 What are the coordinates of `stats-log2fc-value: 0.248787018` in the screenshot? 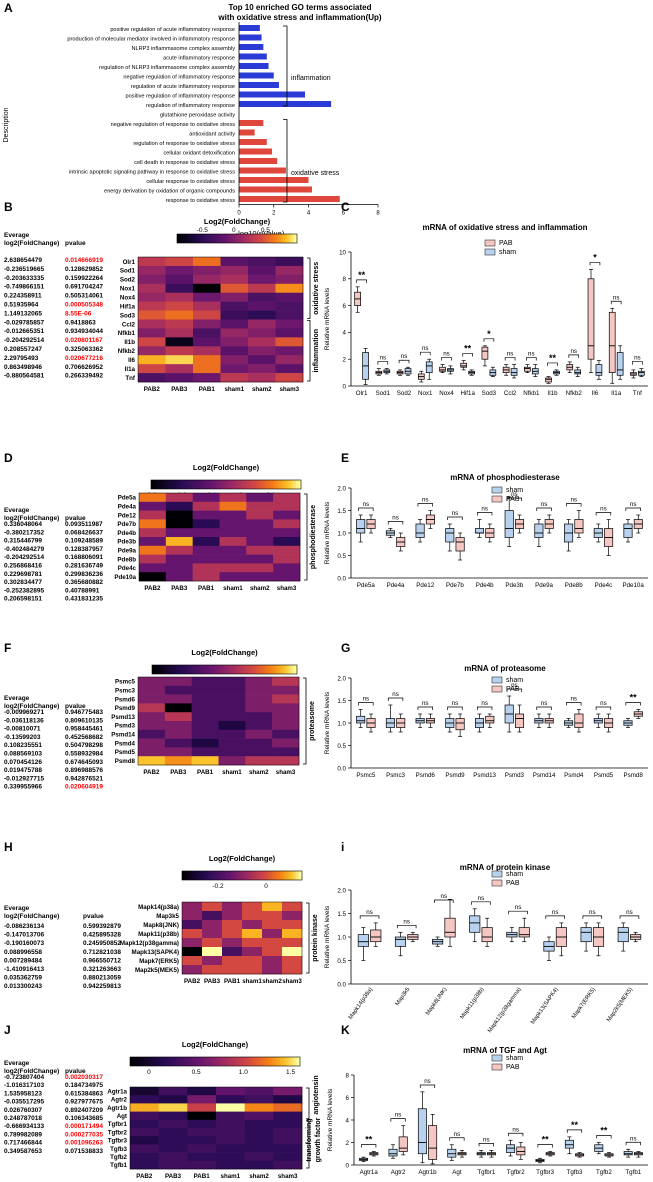 It's located at (23, 1118).